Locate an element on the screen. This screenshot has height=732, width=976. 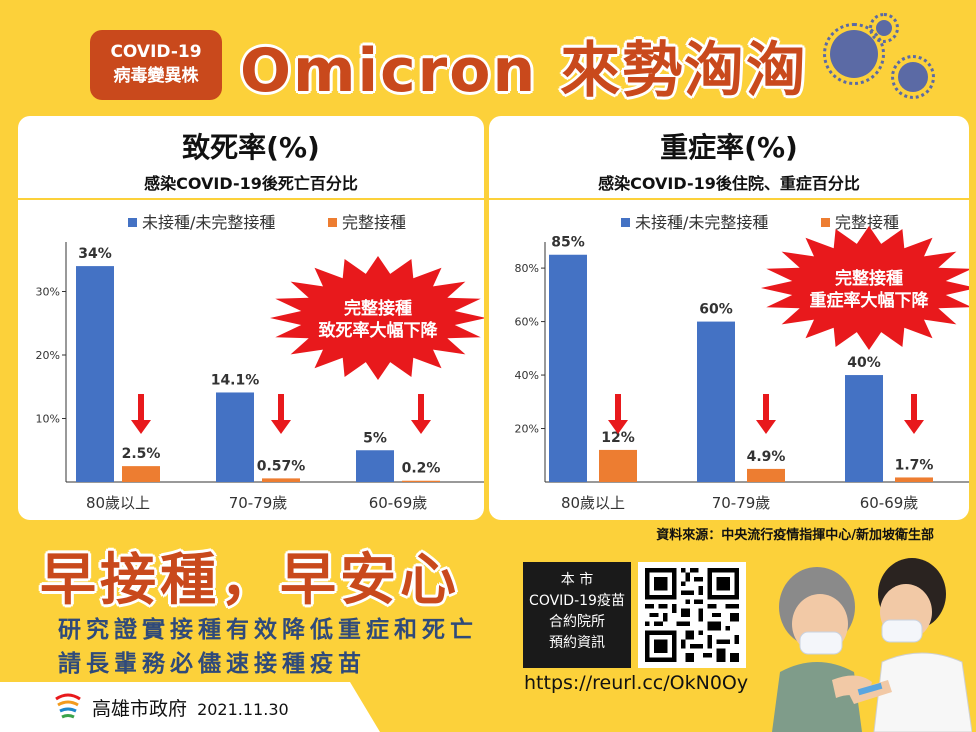
footer-text: 高雄市政府 2021.11.30 is located at coordinates (190, 707).